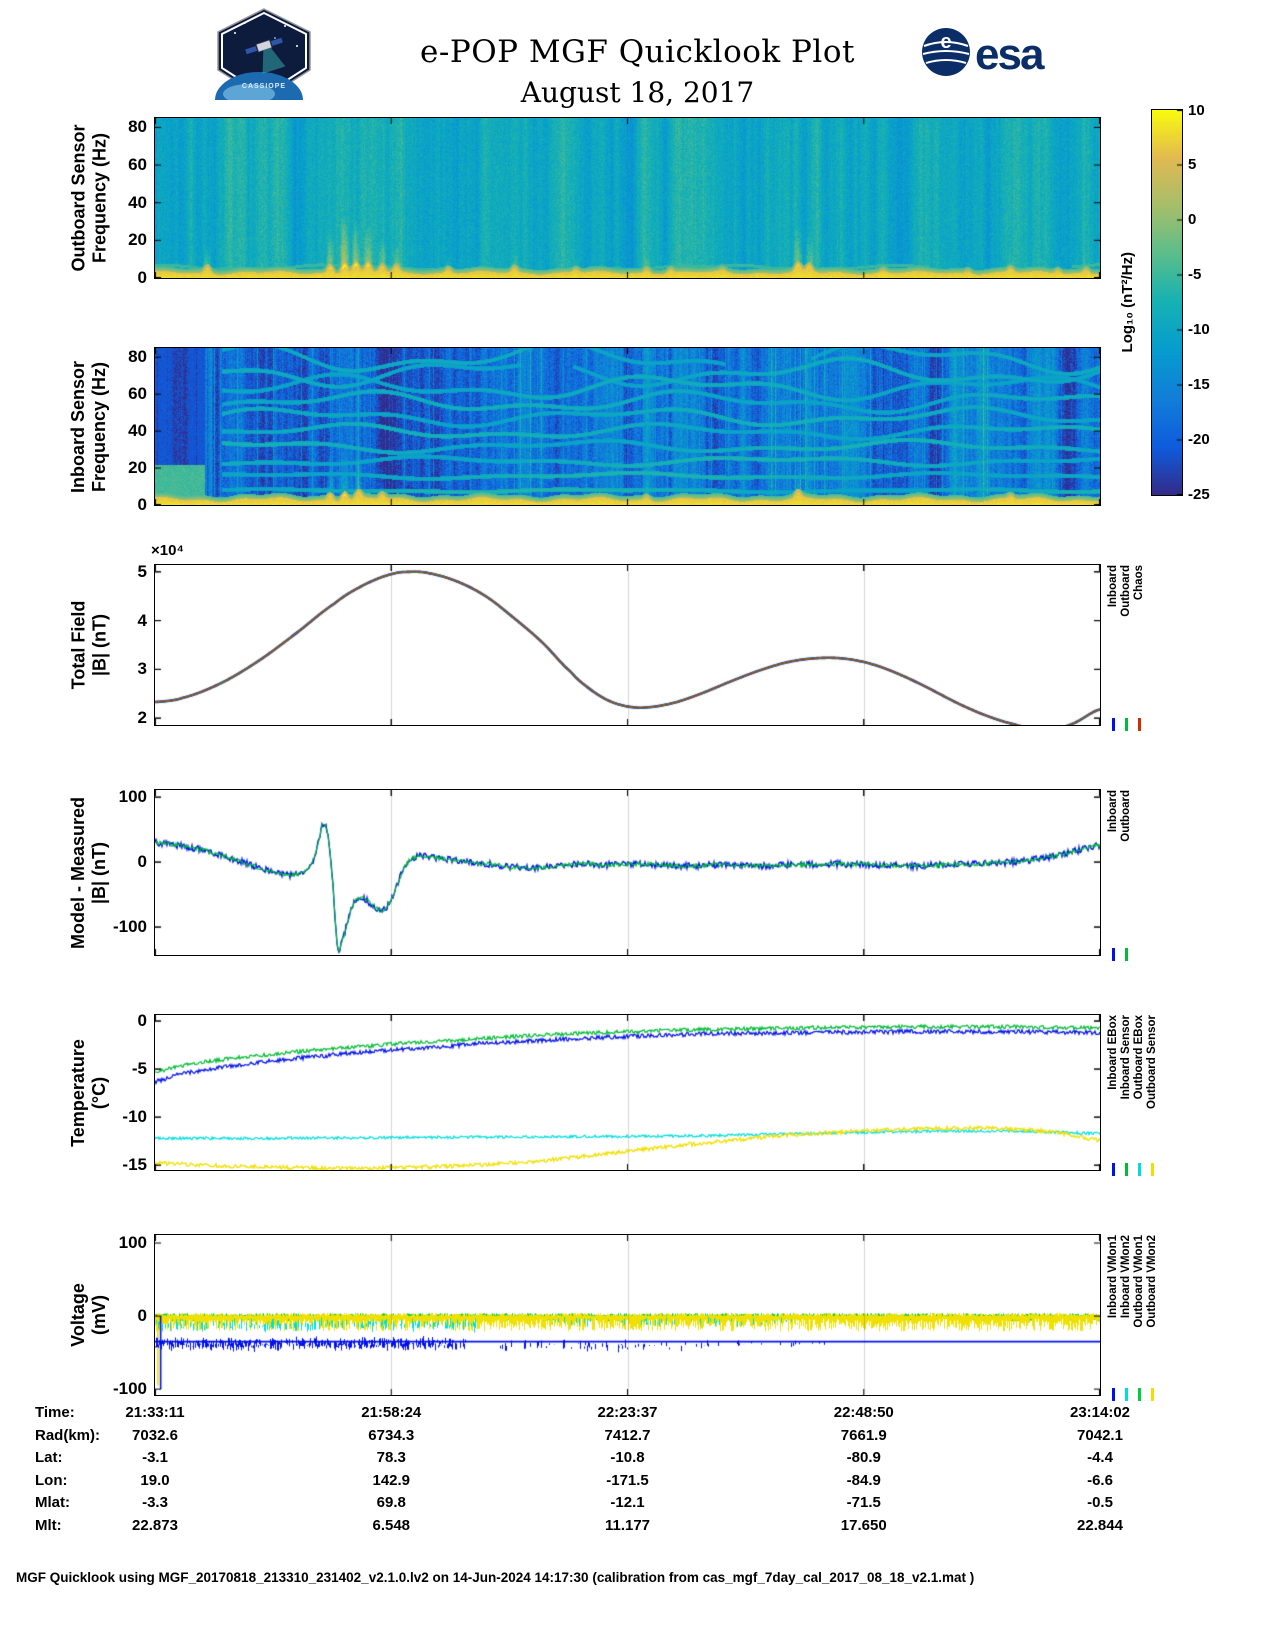 This screenshot has height=1650, width=1275. What do you see at coordinates (155, 1458) in the screenshot?
I see `table-cell: -3.1` at bounding box center [155, 1458].